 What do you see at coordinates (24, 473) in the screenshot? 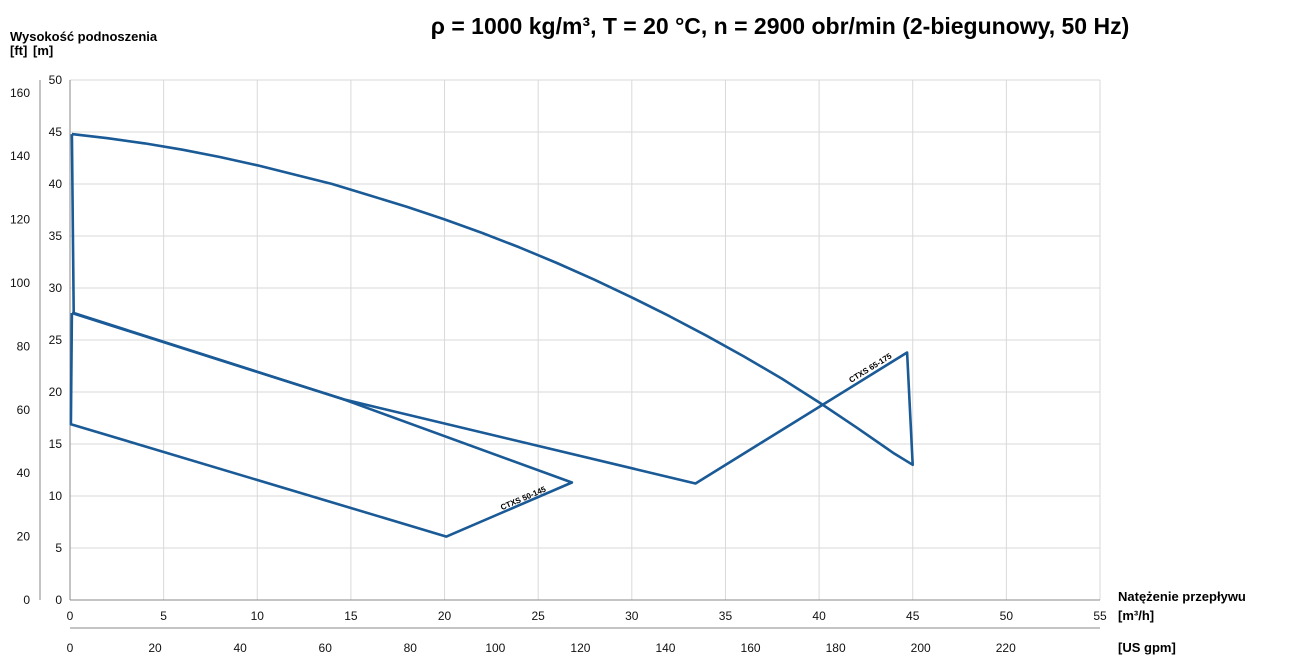
I see `y-tick-label-ft: 40` at bounding box center [24, 473].